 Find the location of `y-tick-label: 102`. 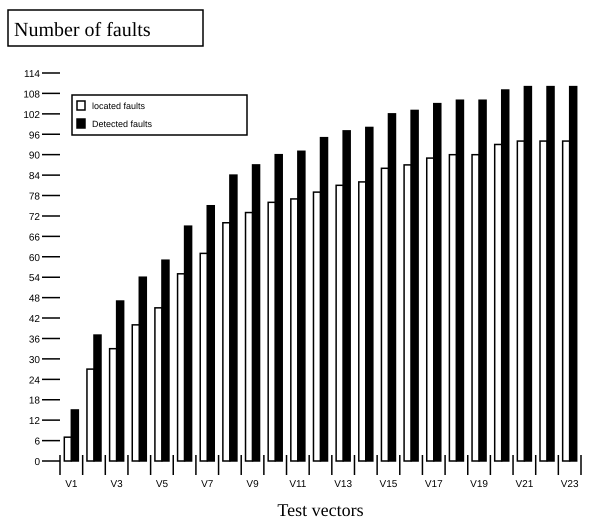

y-tick-label: 102 is located at coordinates (31, 115).